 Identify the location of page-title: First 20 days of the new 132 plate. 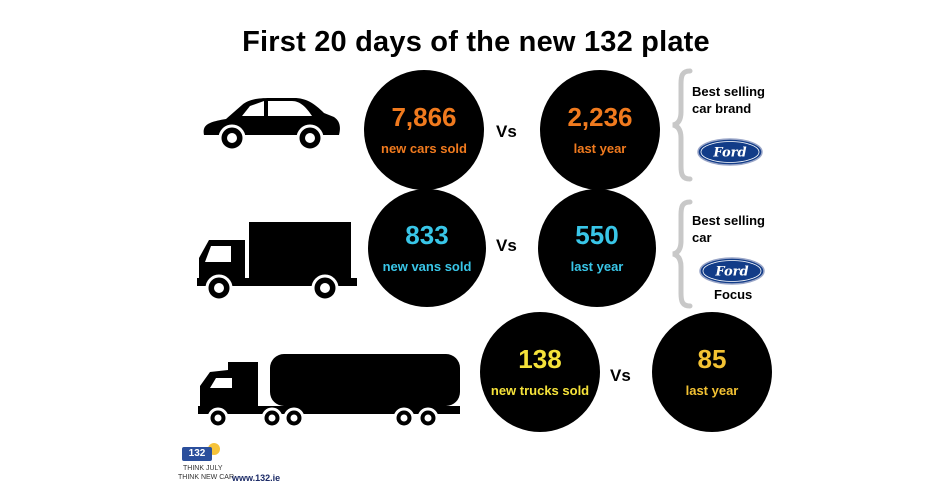
(476, 42).